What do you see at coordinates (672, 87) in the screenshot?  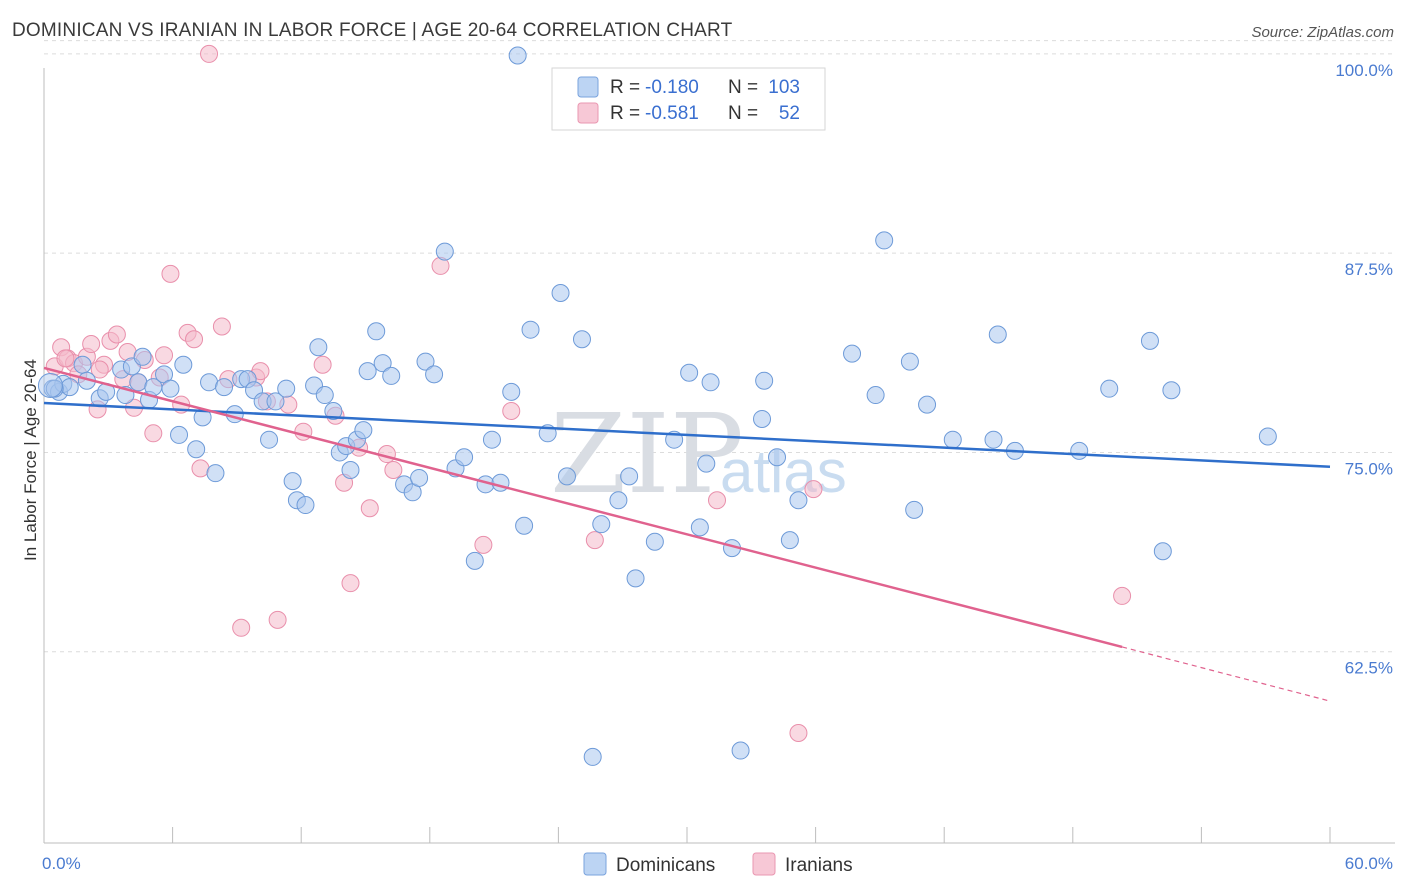 I see `legend-r-value-1: -0.180` at bounding box center [672, 87].